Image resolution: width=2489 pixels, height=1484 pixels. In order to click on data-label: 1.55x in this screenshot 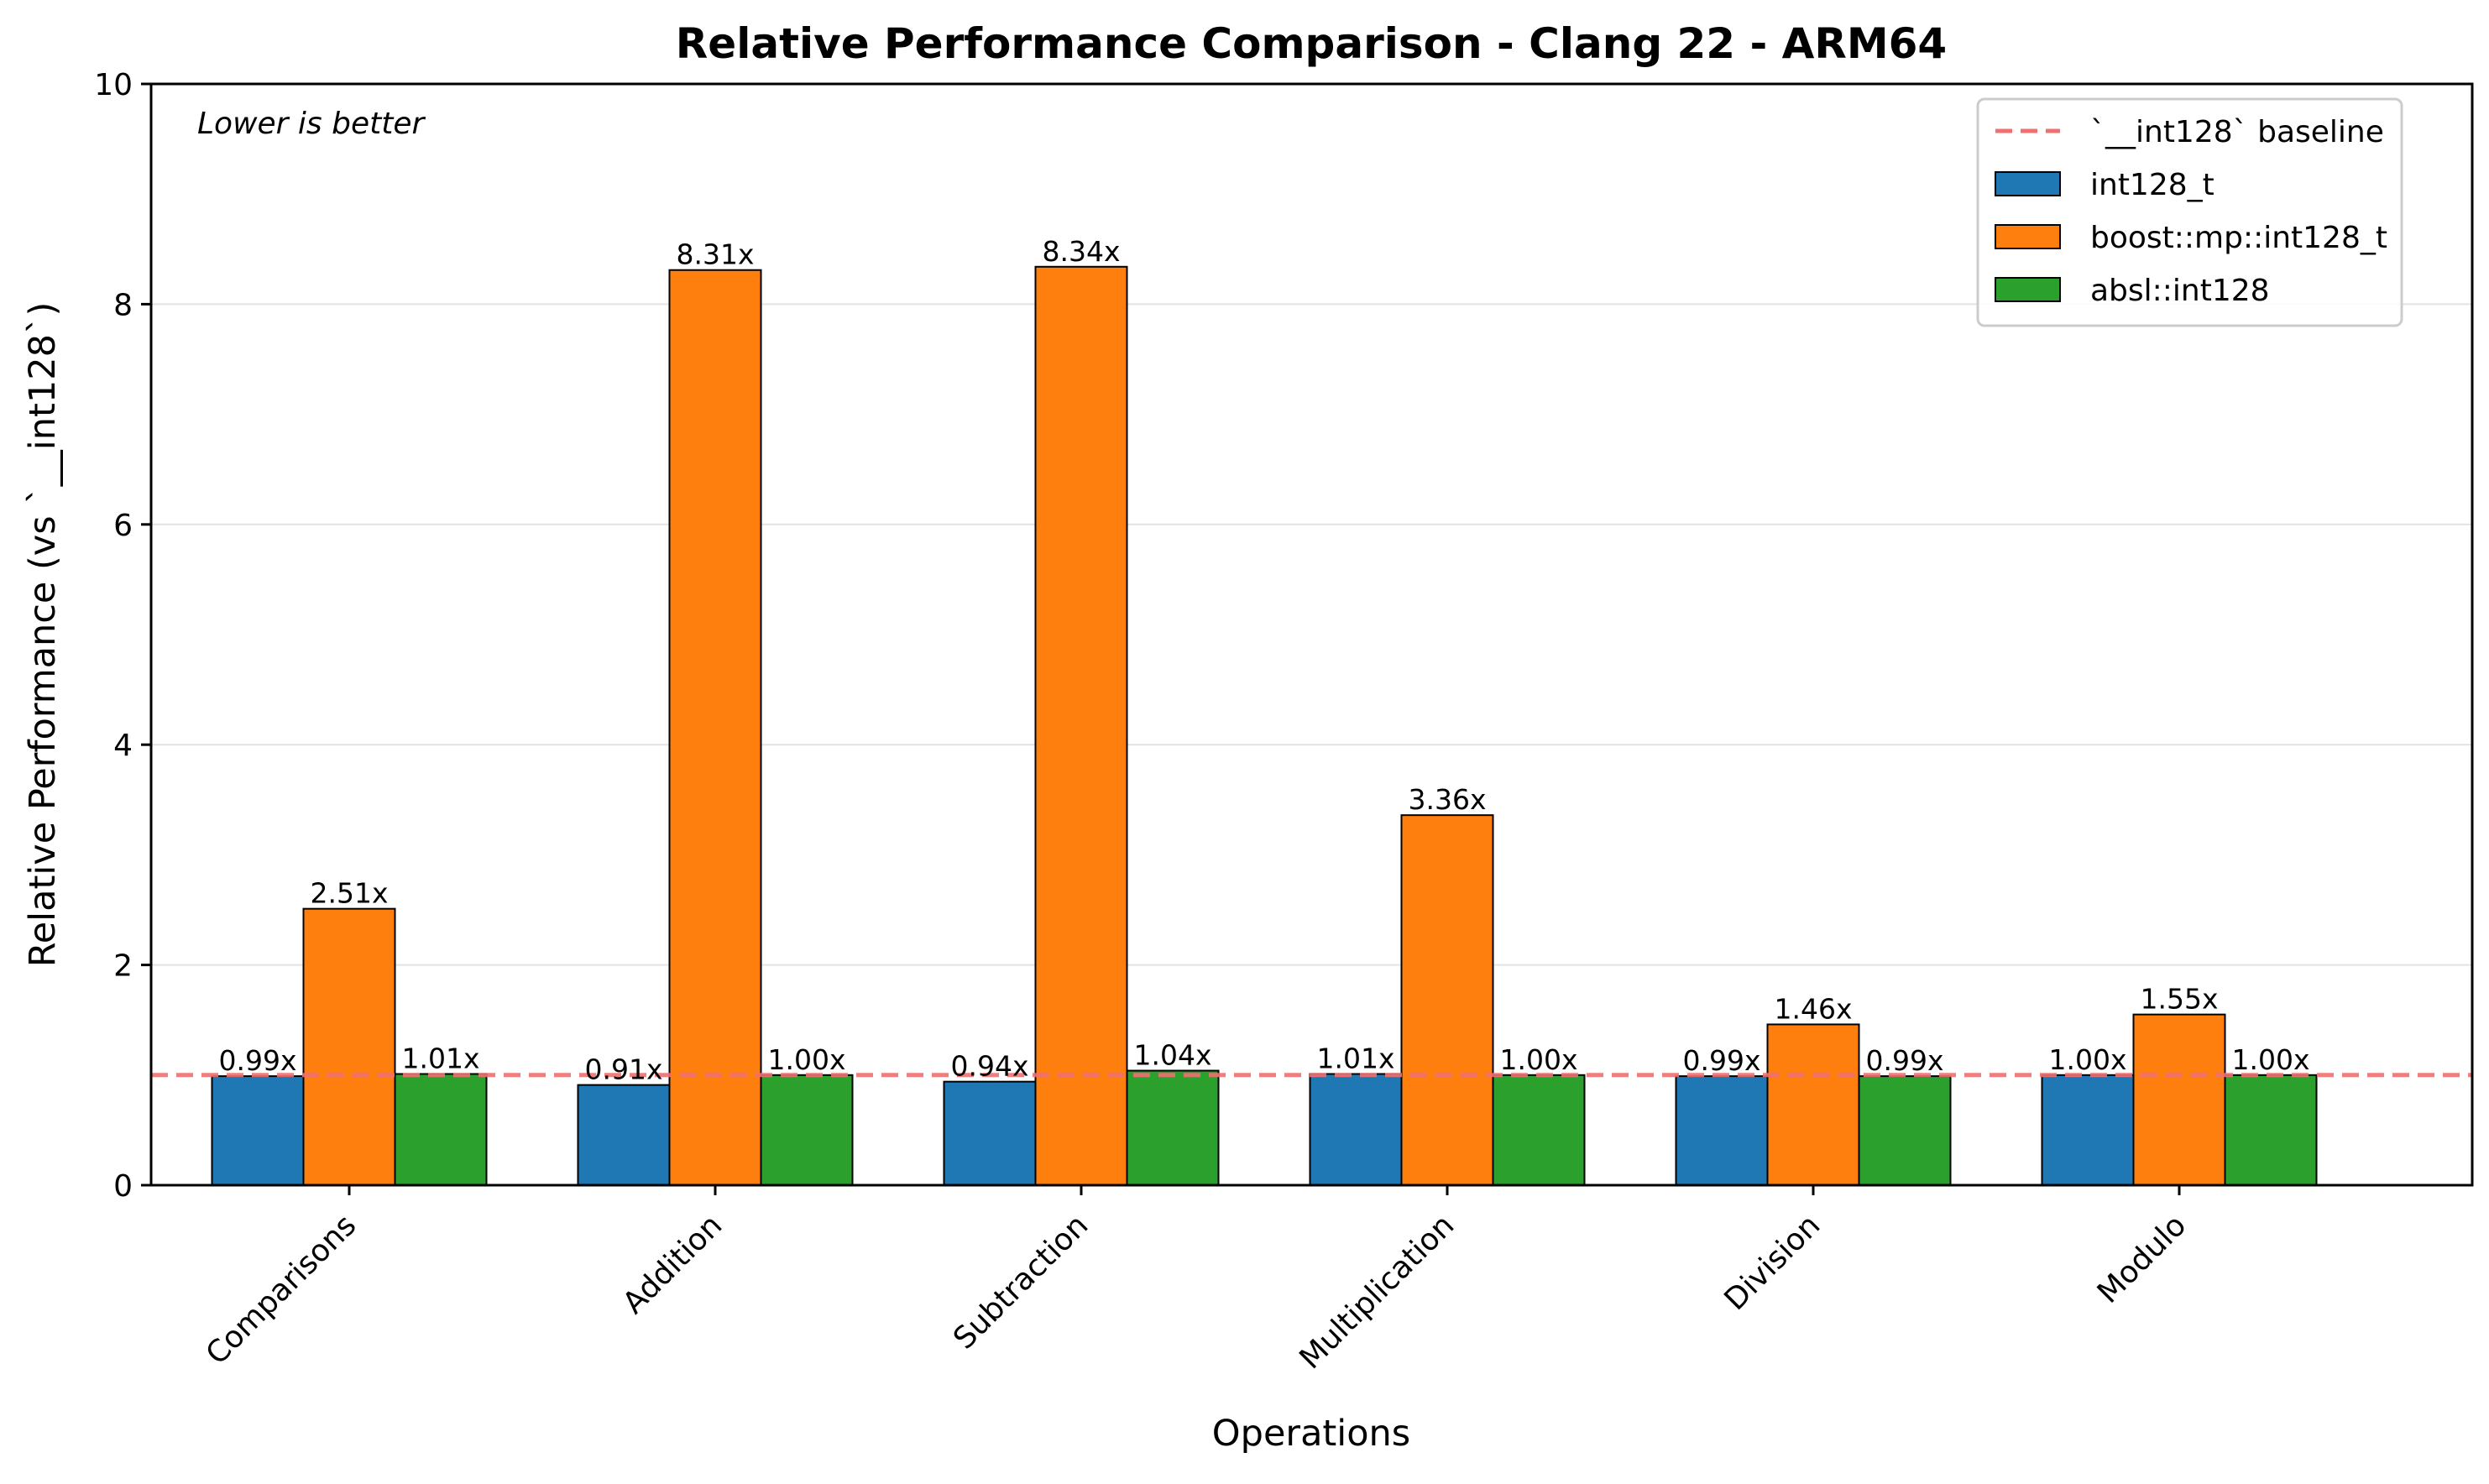, I will do `click(2179, 999)`.